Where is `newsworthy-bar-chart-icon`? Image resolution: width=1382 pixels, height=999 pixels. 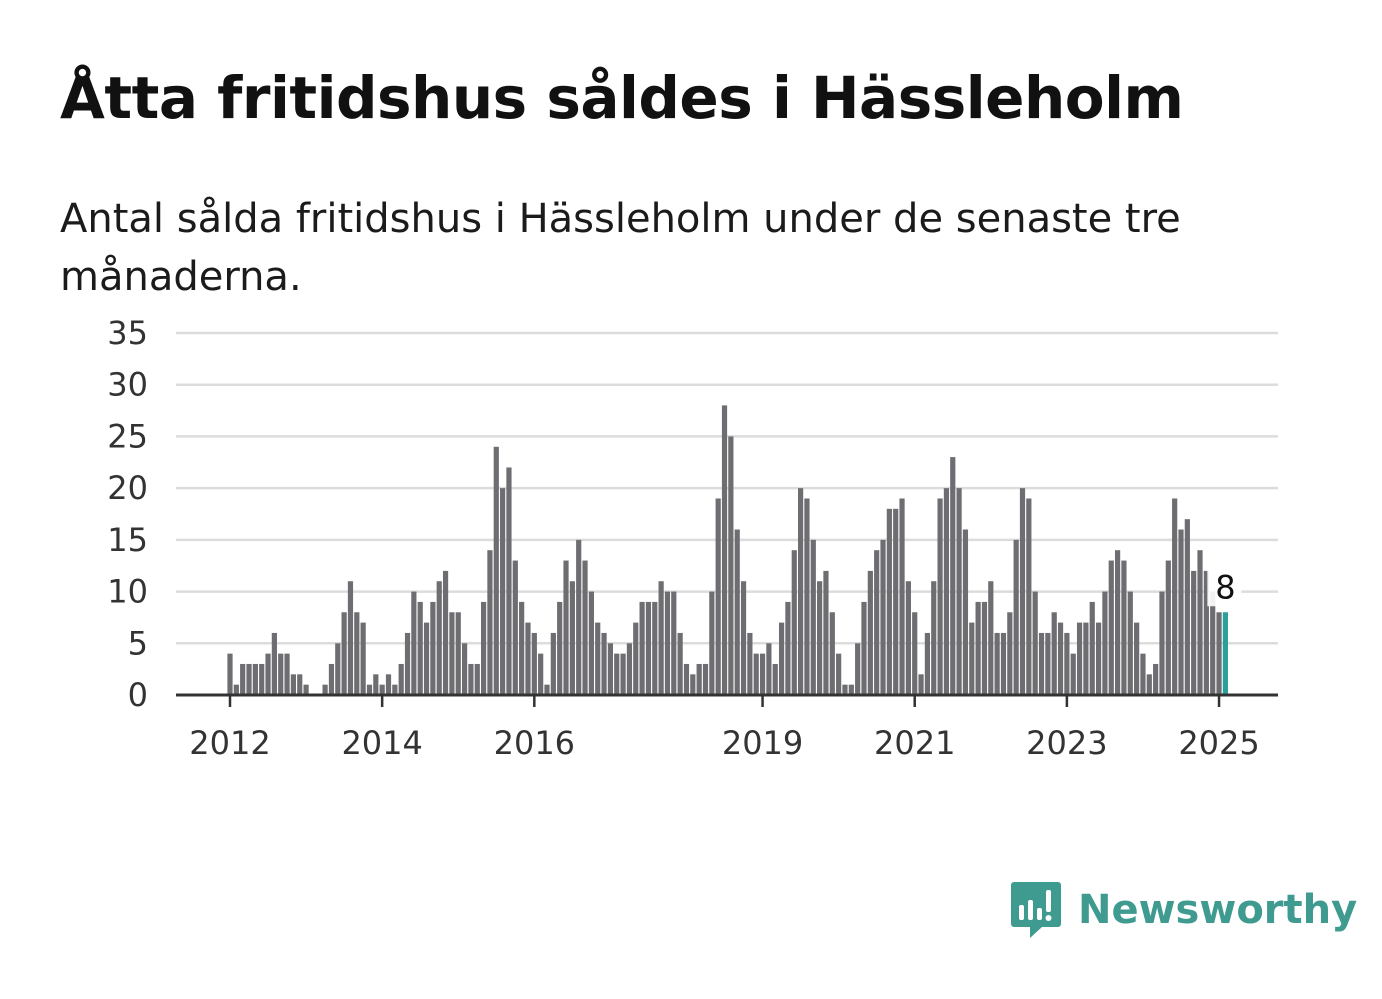
newsworthy-bar-chart-icon is located at coordinates (1036, 910).